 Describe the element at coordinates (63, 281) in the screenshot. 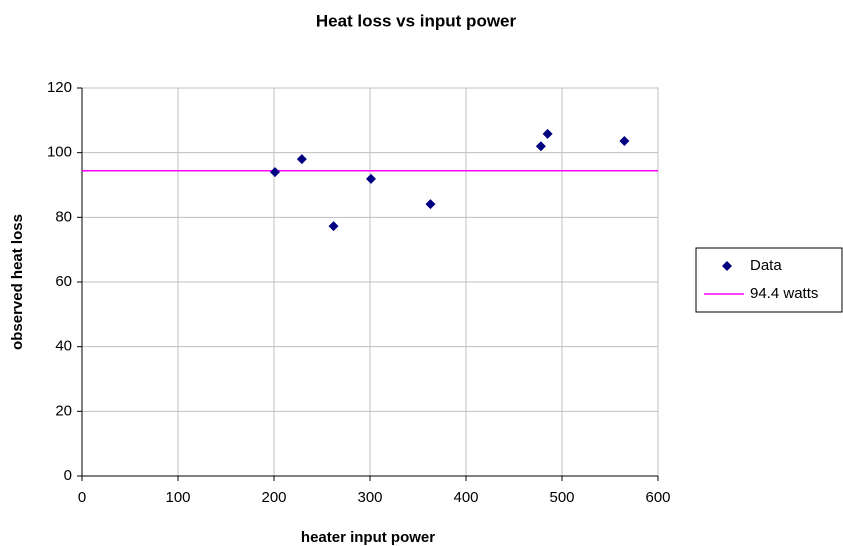

I see `y-tick-label: 60` at that location.